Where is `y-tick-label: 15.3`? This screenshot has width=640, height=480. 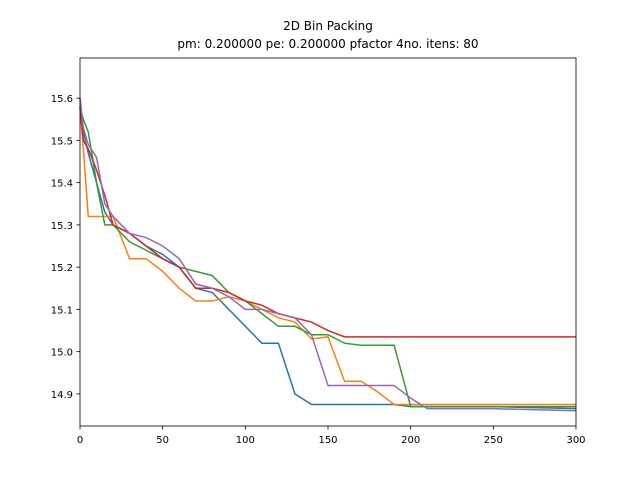 y-tick-label: 15.3 is located at coordinates (62, 226).